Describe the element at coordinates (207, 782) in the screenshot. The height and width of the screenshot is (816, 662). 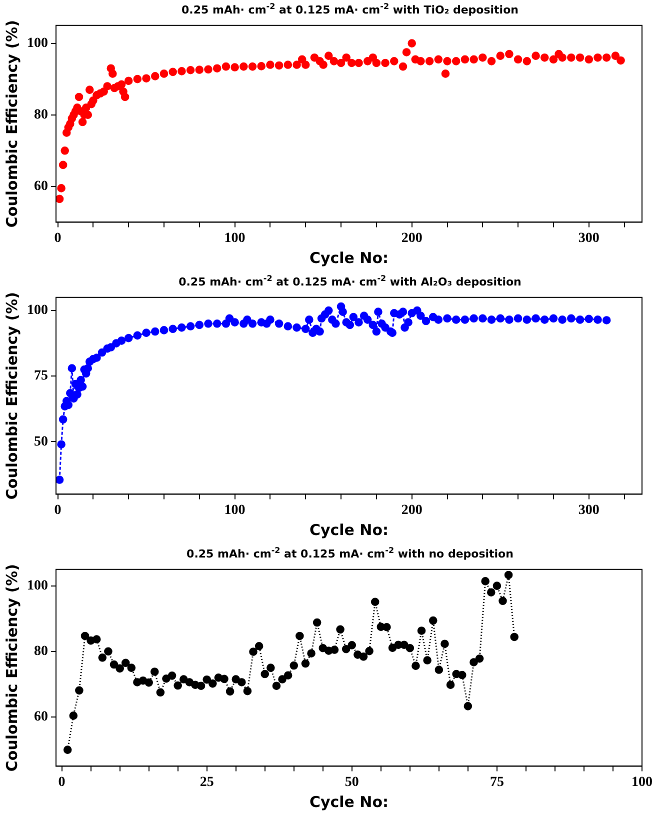
I see `x-tick-label: 25` at that location.